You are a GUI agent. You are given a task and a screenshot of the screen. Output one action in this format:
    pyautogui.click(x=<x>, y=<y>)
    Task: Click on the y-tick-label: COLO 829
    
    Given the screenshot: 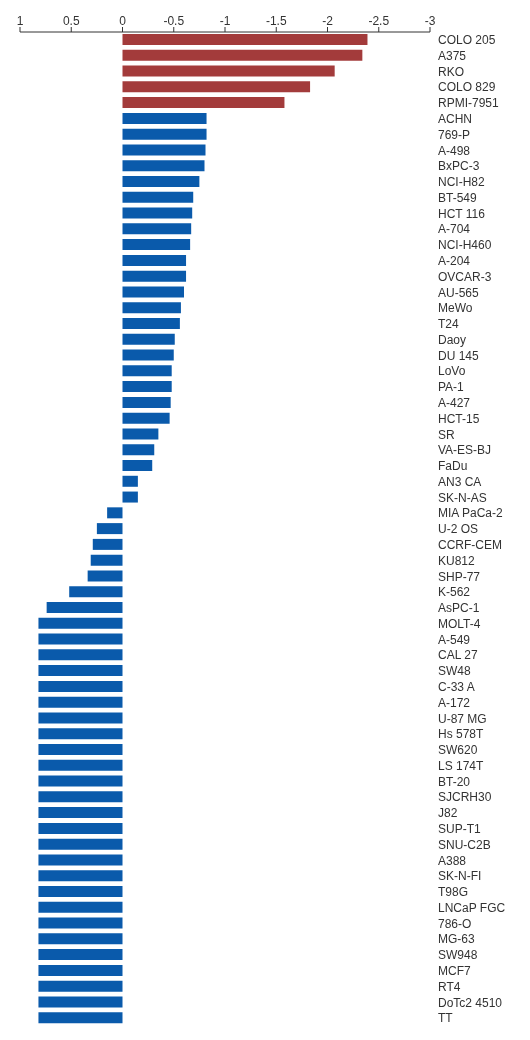 What is the action you would take?
    pyautogui.click(x=467, y=87)
    